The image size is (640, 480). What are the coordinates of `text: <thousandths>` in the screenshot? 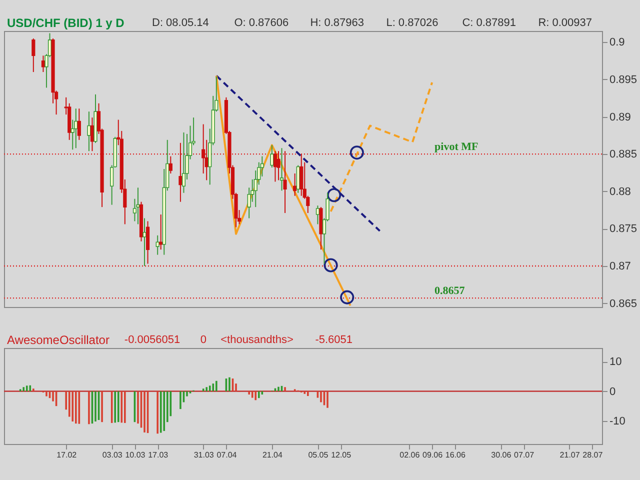 It's located at (257, 340).